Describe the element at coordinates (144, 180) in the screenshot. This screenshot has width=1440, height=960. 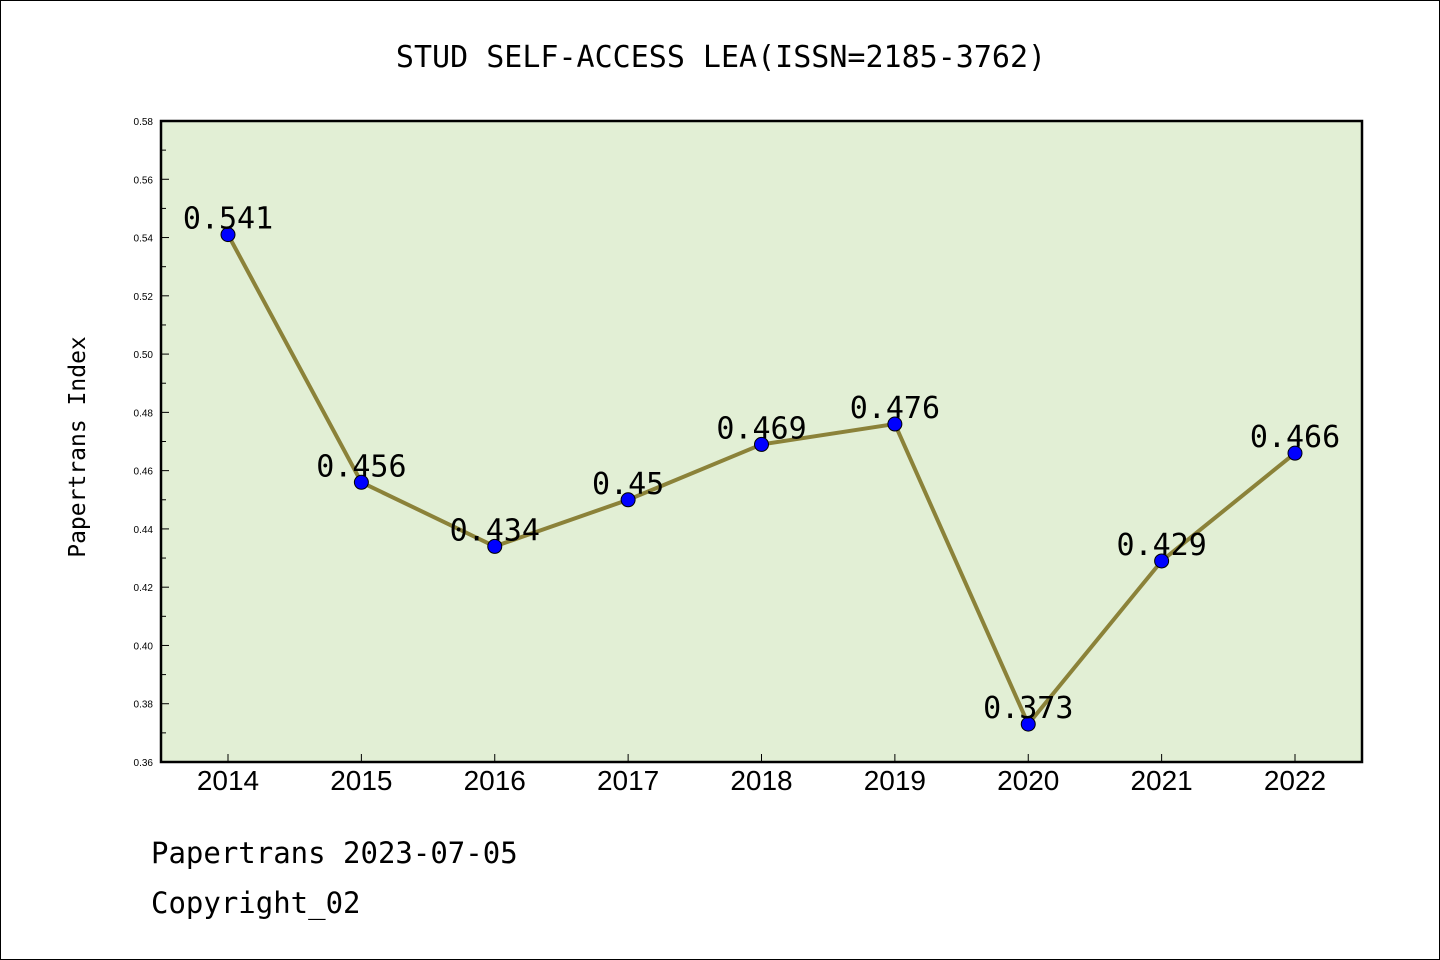
I see `y-tick-label: 0.56` at that location.